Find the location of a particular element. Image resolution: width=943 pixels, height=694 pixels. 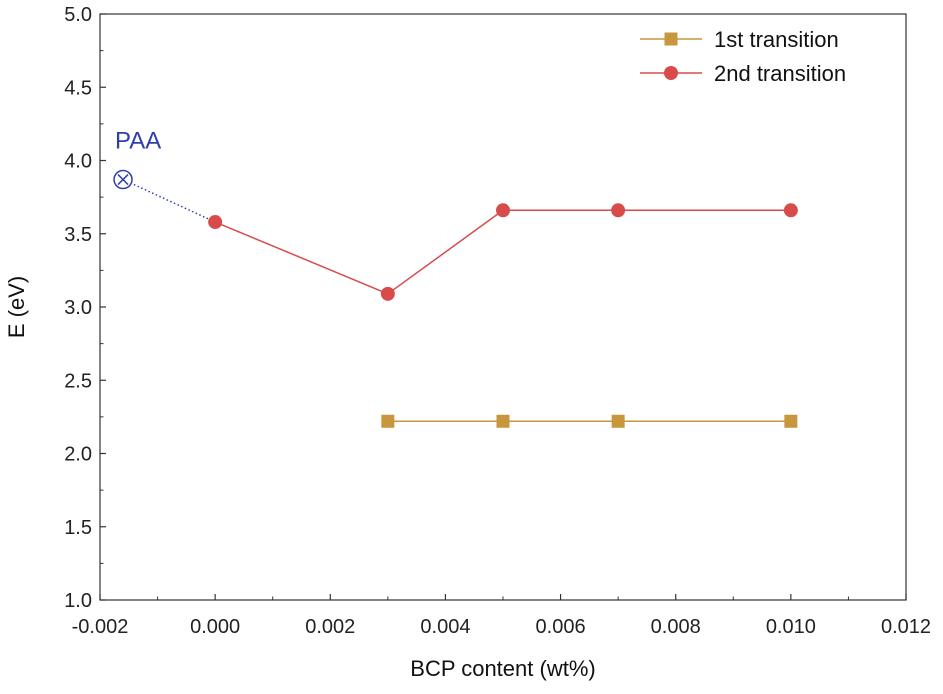

y-axis-title: E (eV) is located at coordinates (16, 307).